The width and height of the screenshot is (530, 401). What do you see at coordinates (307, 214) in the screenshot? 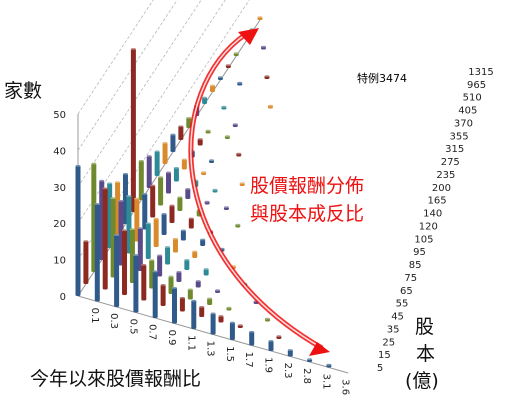
I see `annotation-line2: 與股本成反比` at bounding box center [307, 214].